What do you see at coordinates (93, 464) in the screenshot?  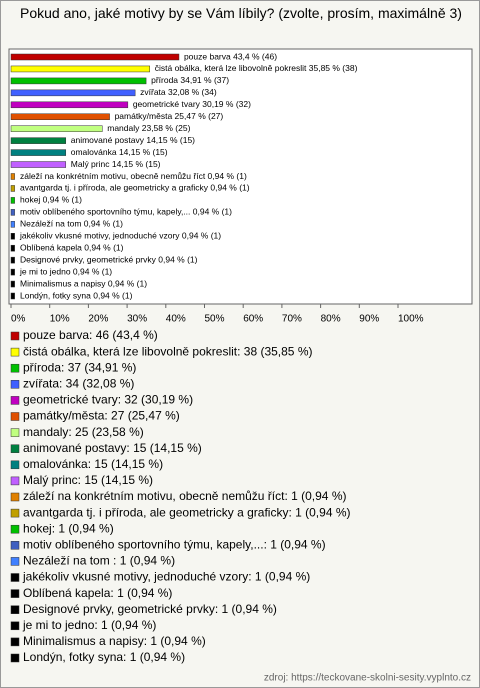 I see `legend-label: omalovánka: 15 (14,15 %)` at bounding box center [93, 464].